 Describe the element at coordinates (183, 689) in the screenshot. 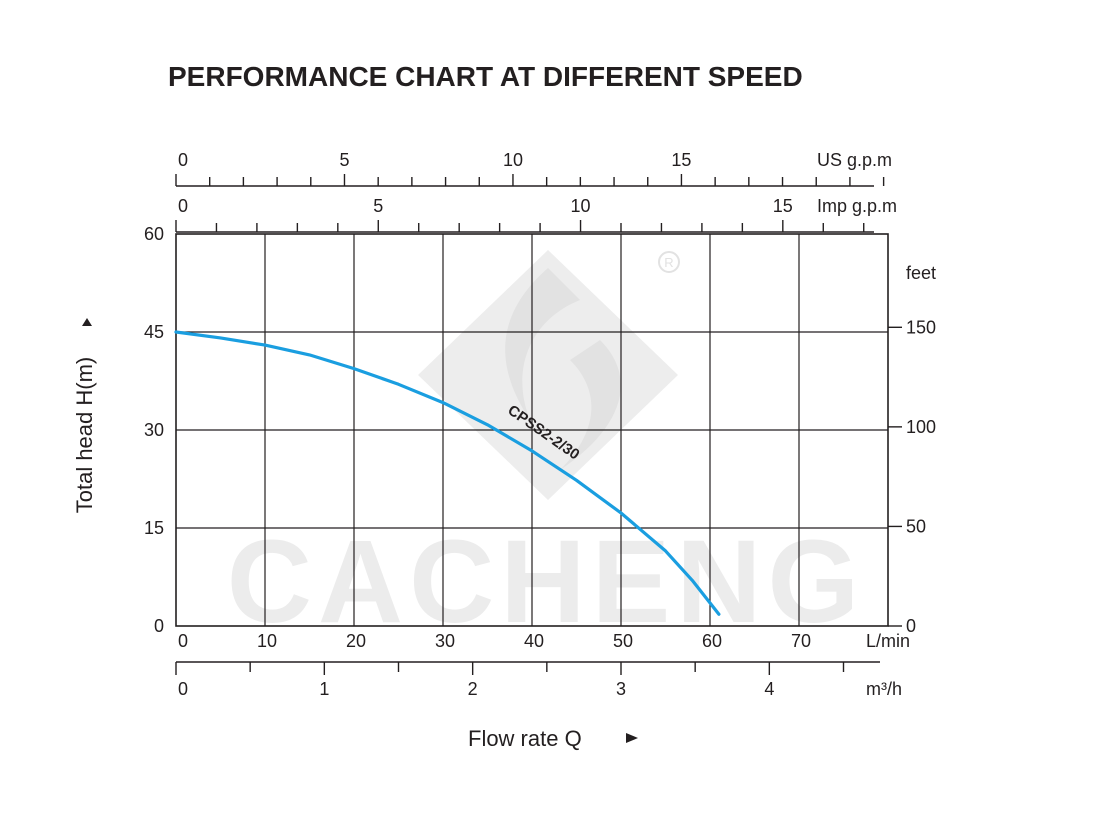

I see `m3h-tick-label: 0` at that location.